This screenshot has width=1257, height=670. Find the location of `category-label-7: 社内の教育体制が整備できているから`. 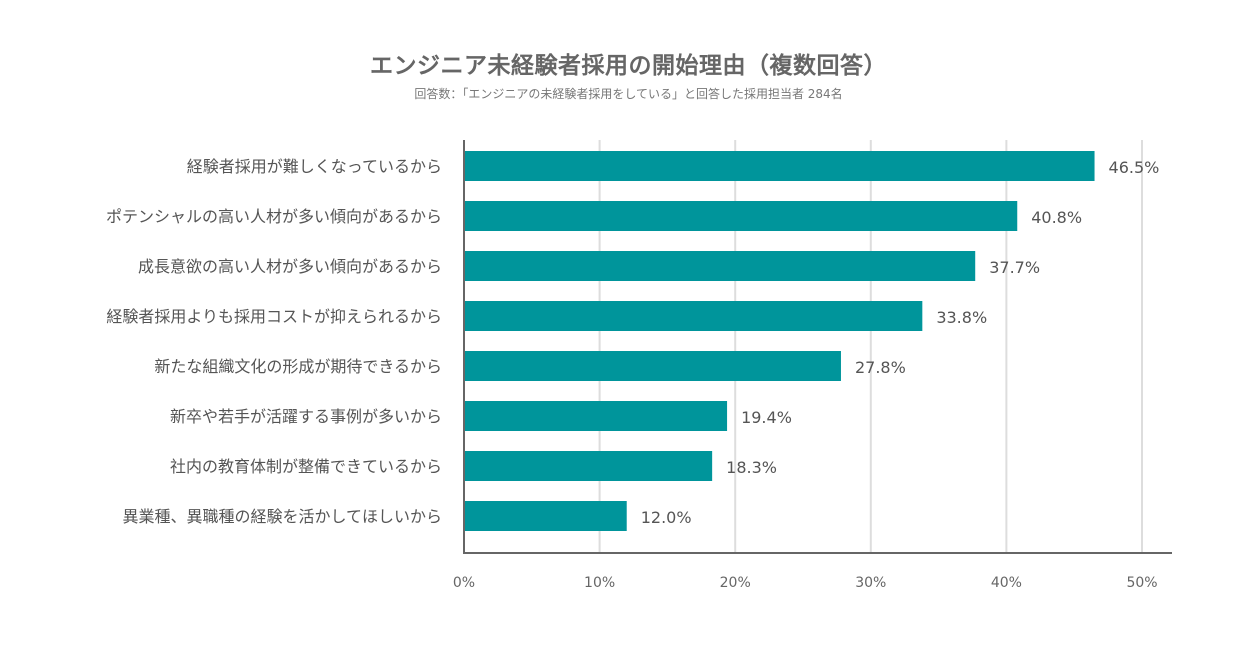

category-label-7: 社内の教育体制が整備できているから is located at coordinates (306, 466).